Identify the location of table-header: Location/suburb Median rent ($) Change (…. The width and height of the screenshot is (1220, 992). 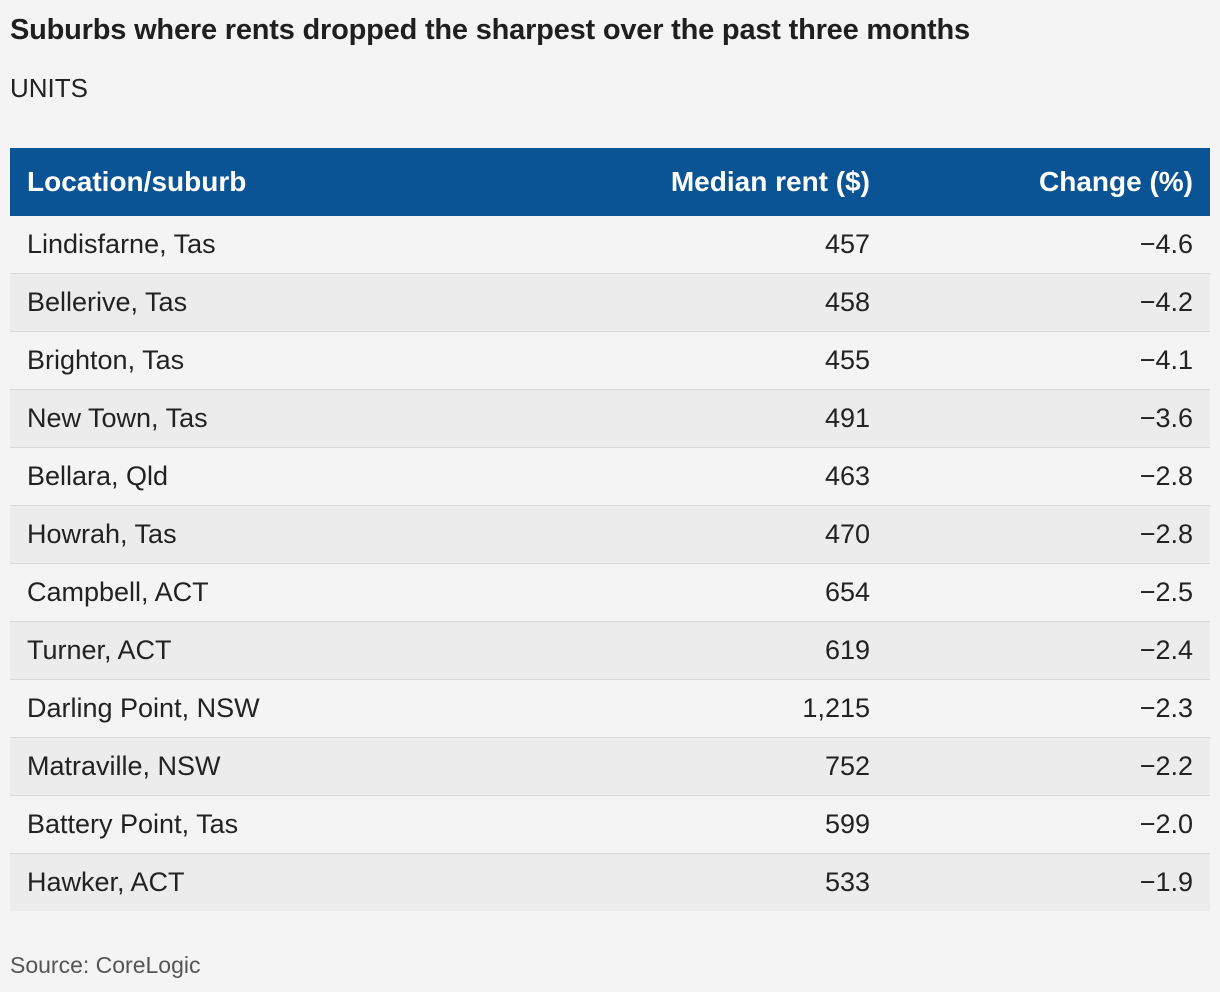
(610, 182).